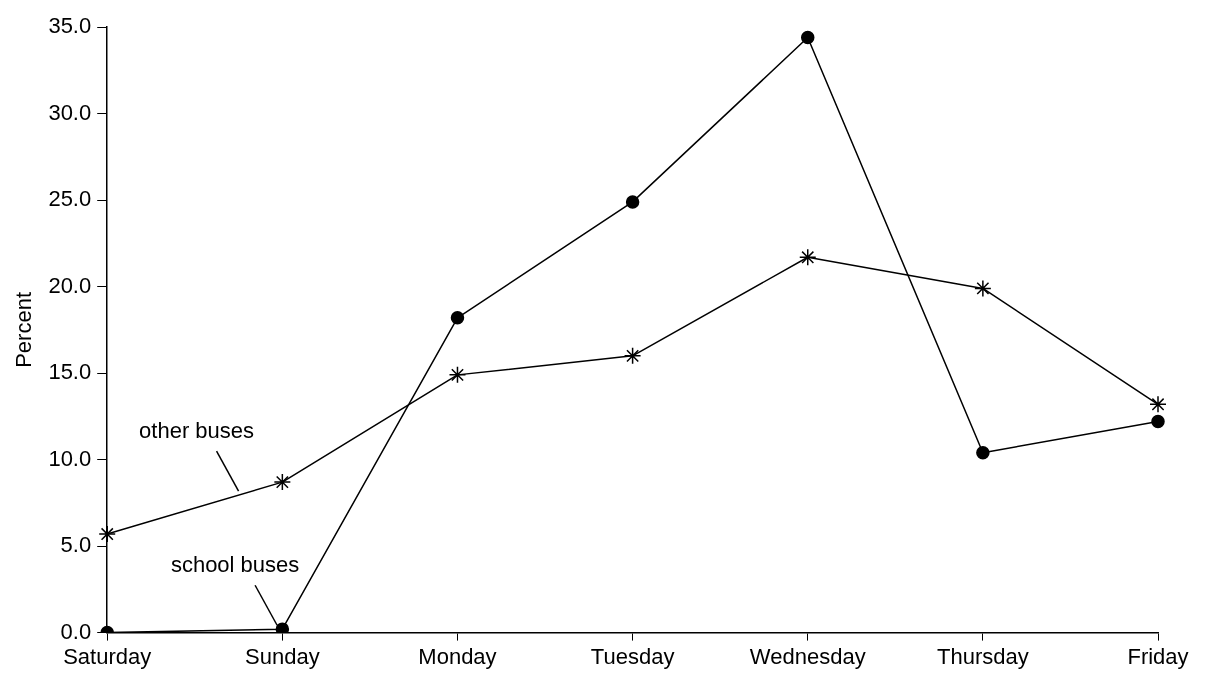 The image size is (1206, 687). Describe the element at coordinates (107, 656) in the screenshot. I see `x-tick-label: Saturday` at that location.